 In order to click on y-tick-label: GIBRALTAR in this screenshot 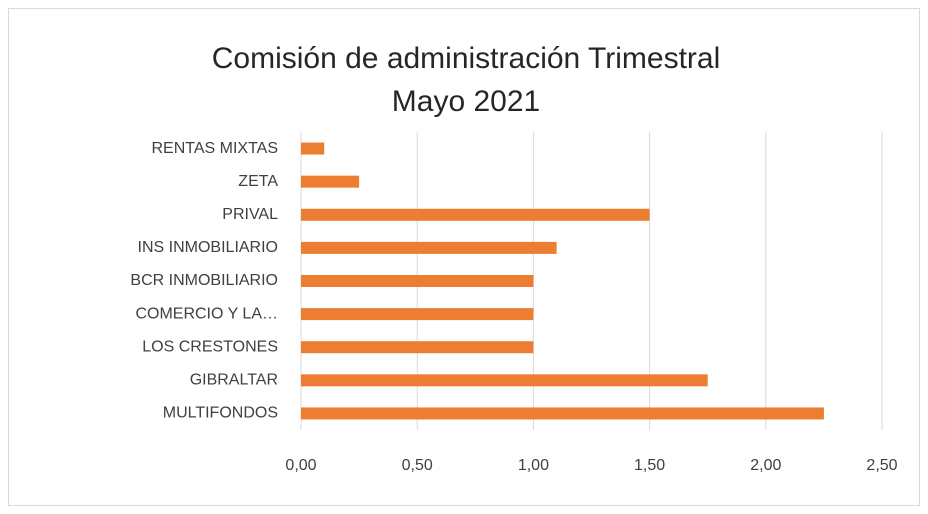, I will do `click(234, 380)`.